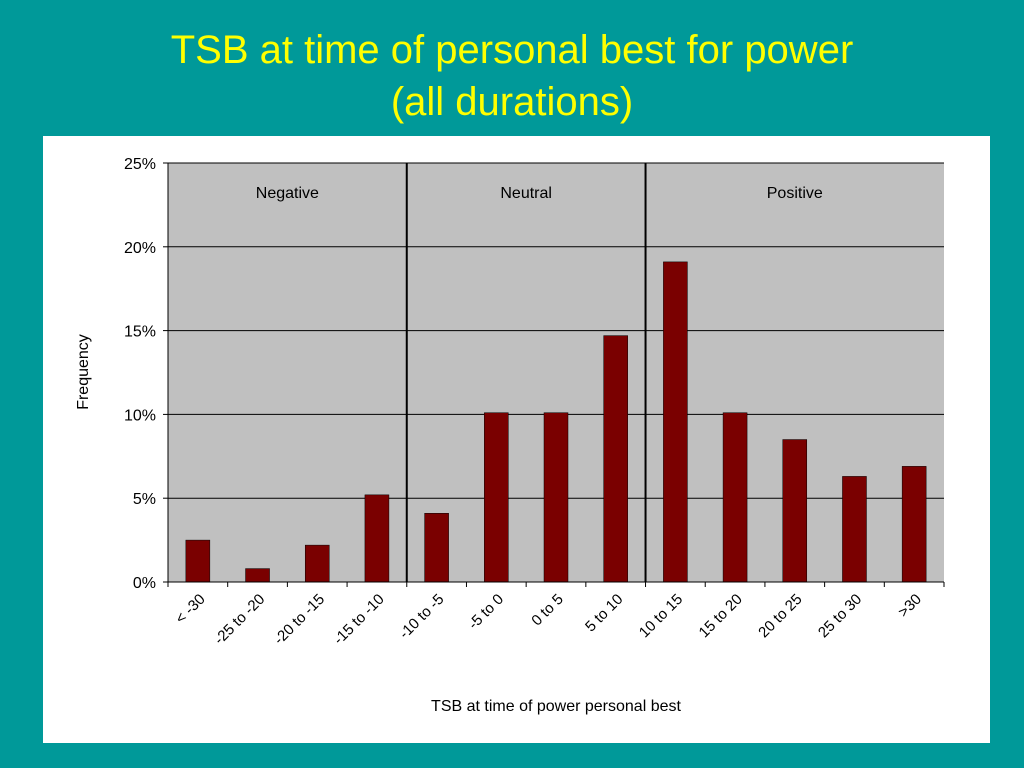  What do you see at coordinates (512, 102) in the screenshot?
I see `slide-title-line-2: (all durations)` at bounding box center [512, 102].